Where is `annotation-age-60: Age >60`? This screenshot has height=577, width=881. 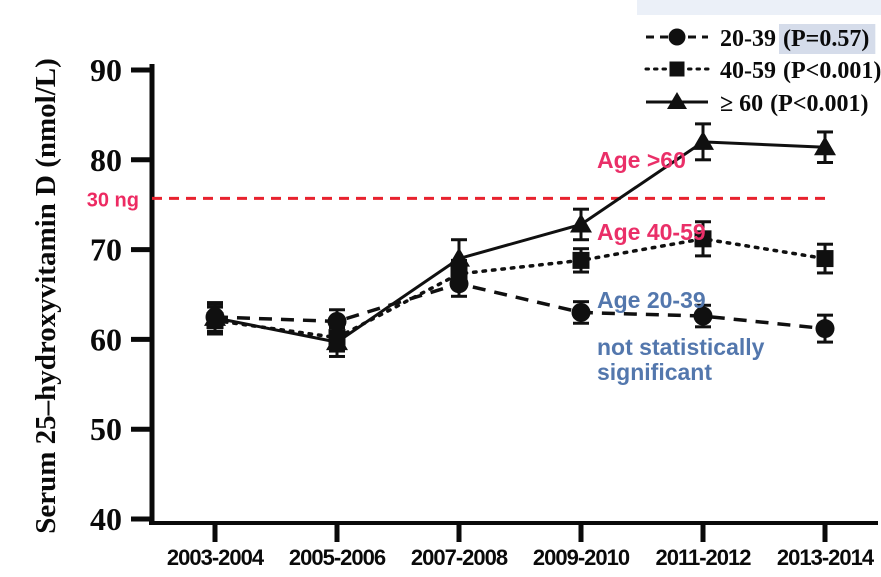
annotation-age-60: Age >60 is located at coordinates (641, 160).